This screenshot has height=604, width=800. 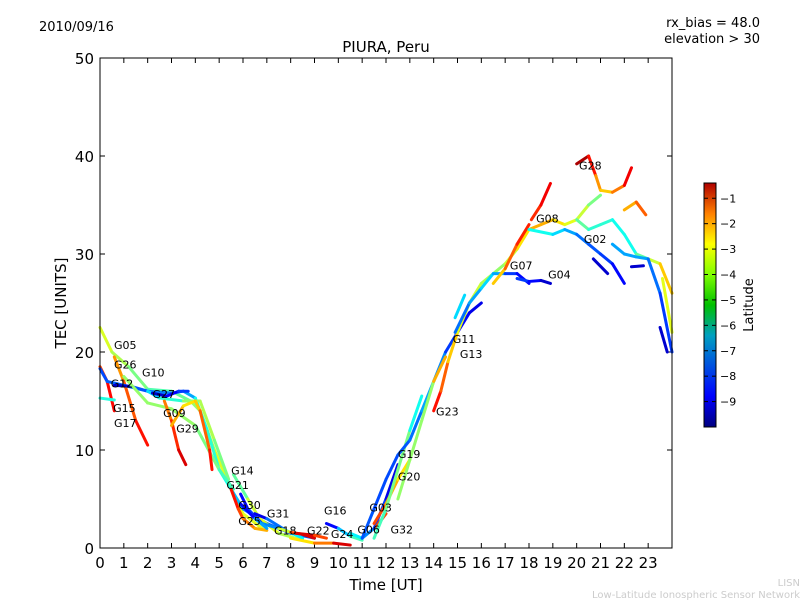 I want to click on track-G28, so click(x=604, y=174).